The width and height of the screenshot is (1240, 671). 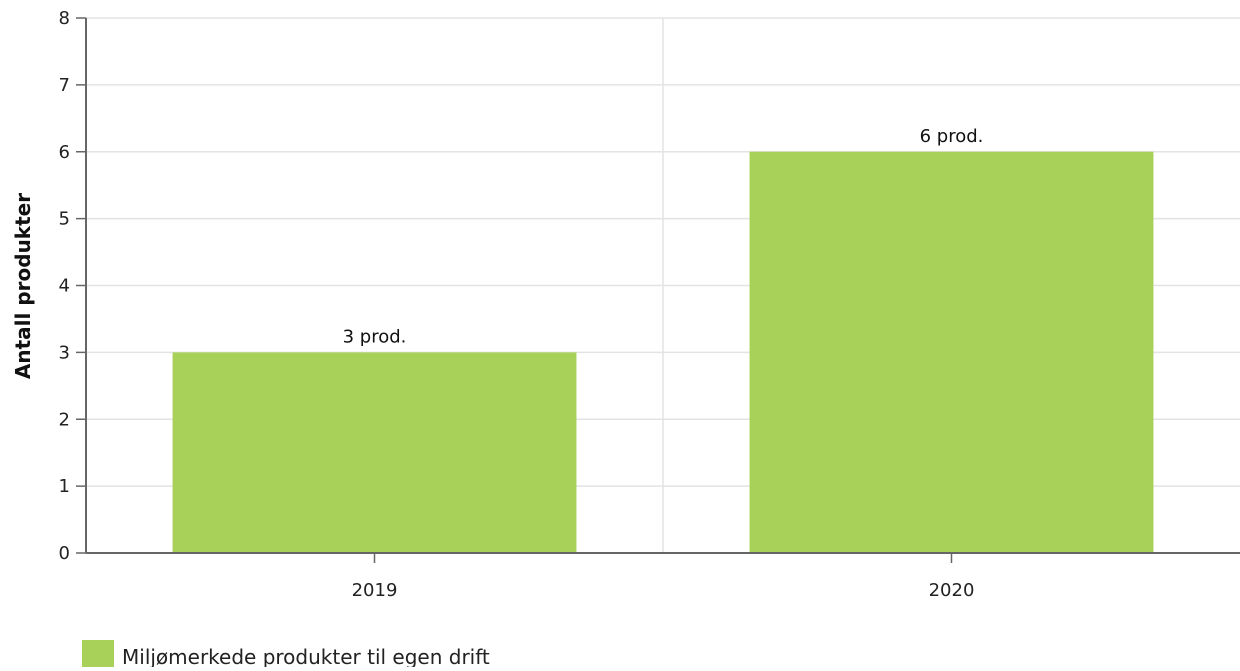 What do you see at coordinates (64, 553) in the screenshot?
I see `y-tick-label: 0` at bounding box center [64, 553].